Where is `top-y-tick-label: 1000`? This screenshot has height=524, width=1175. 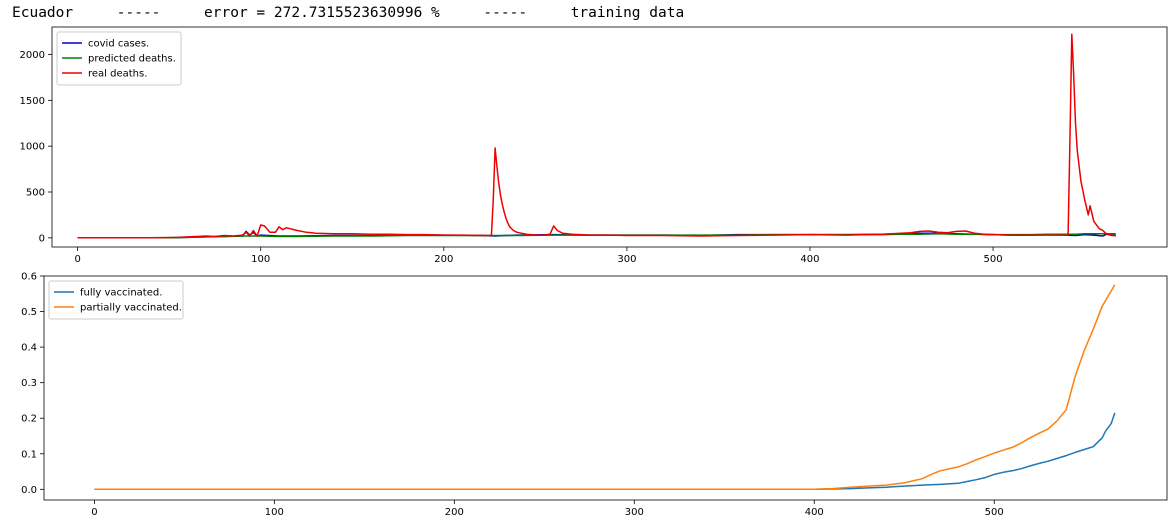 top-y-tick-label: 1000 is located at coordinates (32, 147).